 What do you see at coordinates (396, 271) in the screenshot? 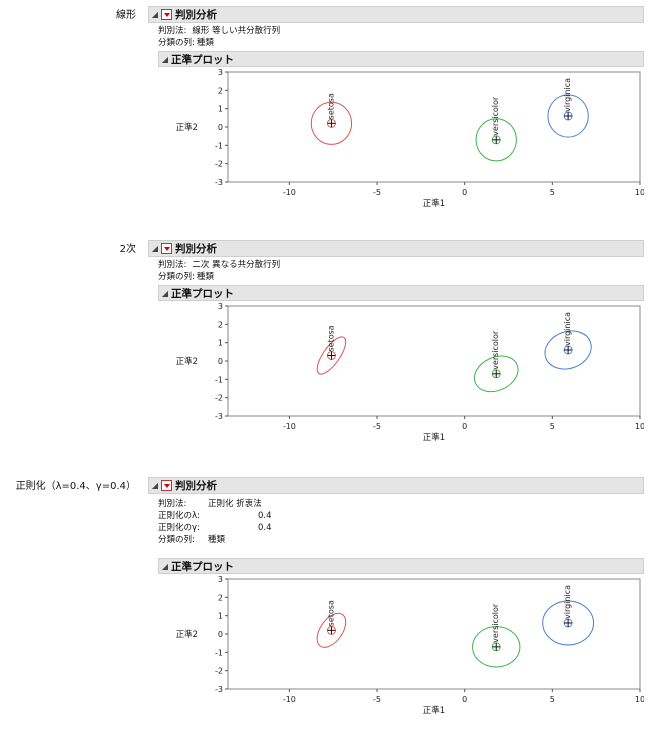
I see `info-block: 判別法: 二次 異なる共分散行列 分類の列: 種類` at bounding box center [396, 271].